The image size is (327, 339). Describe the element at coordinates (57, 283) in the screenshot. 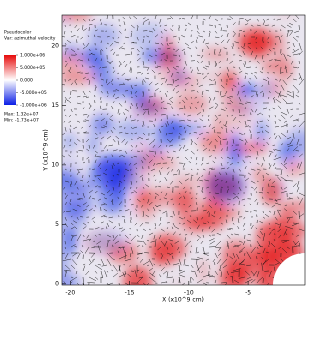

I see `y-tick-label: 0` at that location.